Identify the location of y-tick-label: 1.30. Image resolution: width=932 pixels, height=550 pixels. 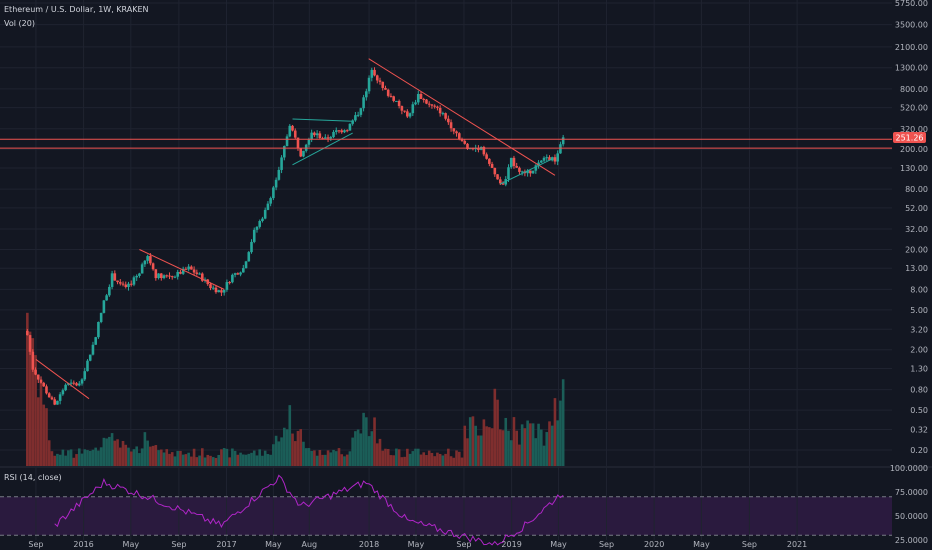
(919, 369).